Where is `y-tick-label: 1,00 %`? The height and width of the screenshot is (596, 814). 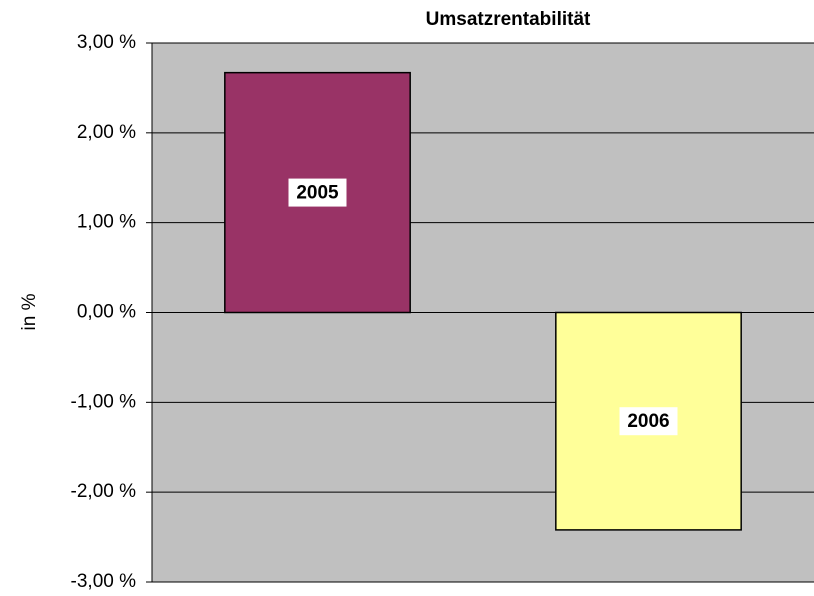
y-tick-label: 1,00 % is located at coordinates (106, 222).